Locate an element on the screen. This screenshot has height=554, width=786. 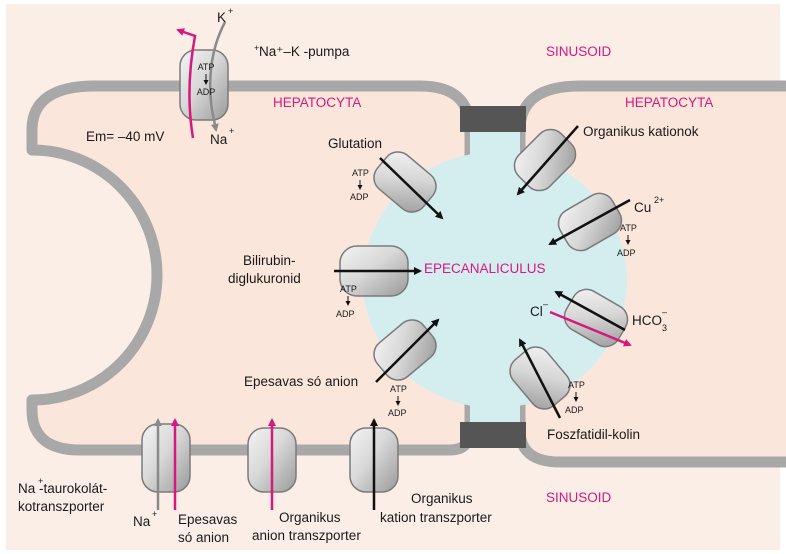
pump-adp: ADP is located at coordinates (206, 92).